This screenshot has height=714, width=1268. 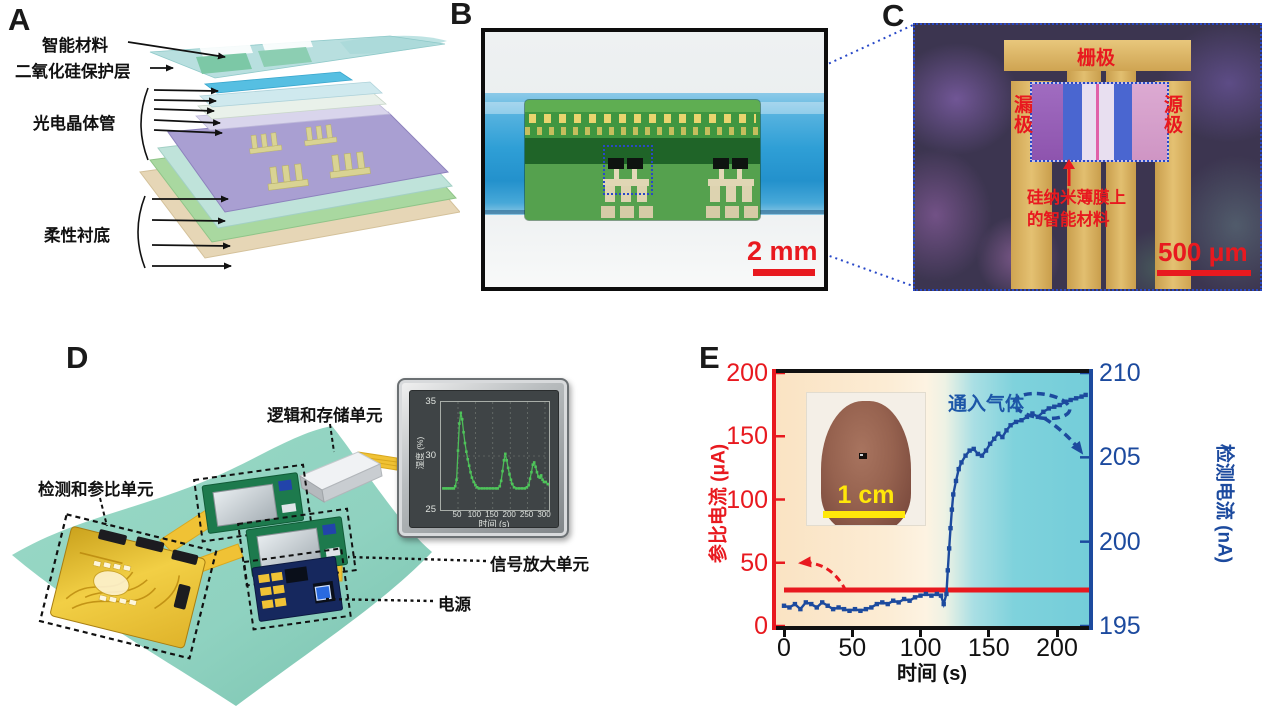 What do you see at coordinates (1099, 122) in the screenshot?
I see `smart-material-window` at bounding box center [1099, 122].